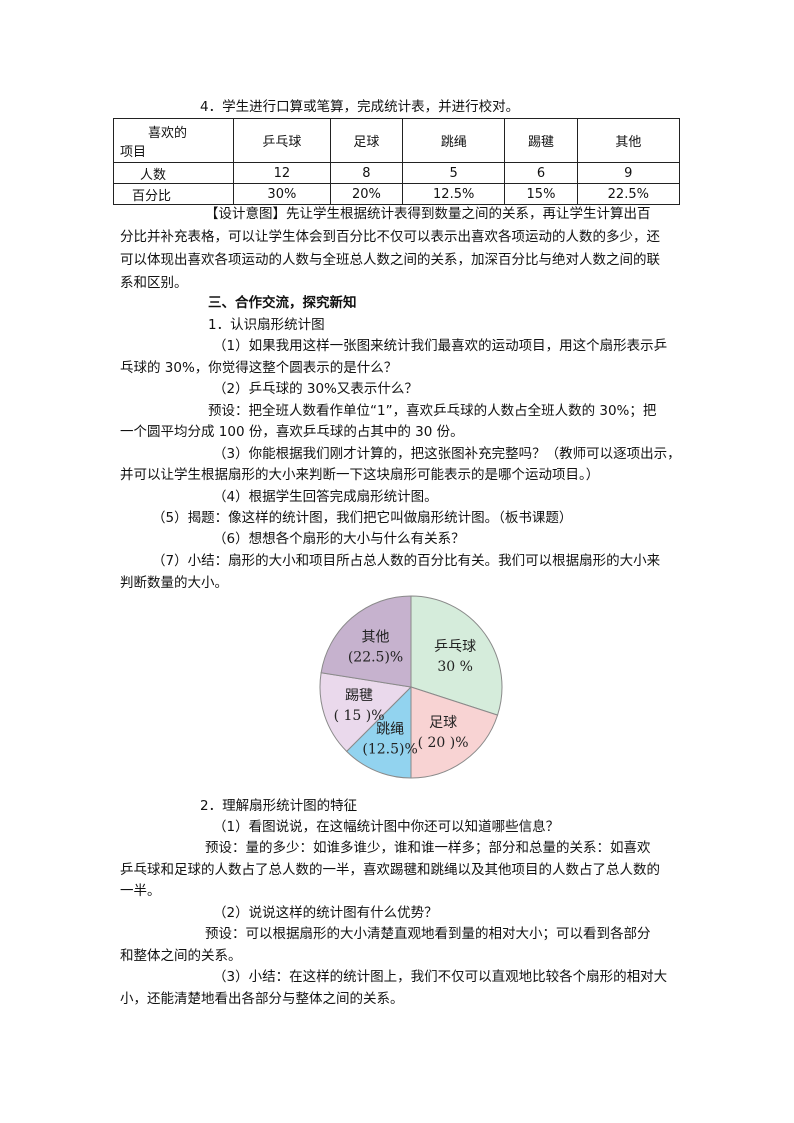 The width and height of the screenshot is (794, 1123). What do you see at coordinates (360, 107) in the screenshot?
I see `intro-line: 4．学生进行口算或笔算，完成统计表，并进行校对。` at bounding box center [360, 107].